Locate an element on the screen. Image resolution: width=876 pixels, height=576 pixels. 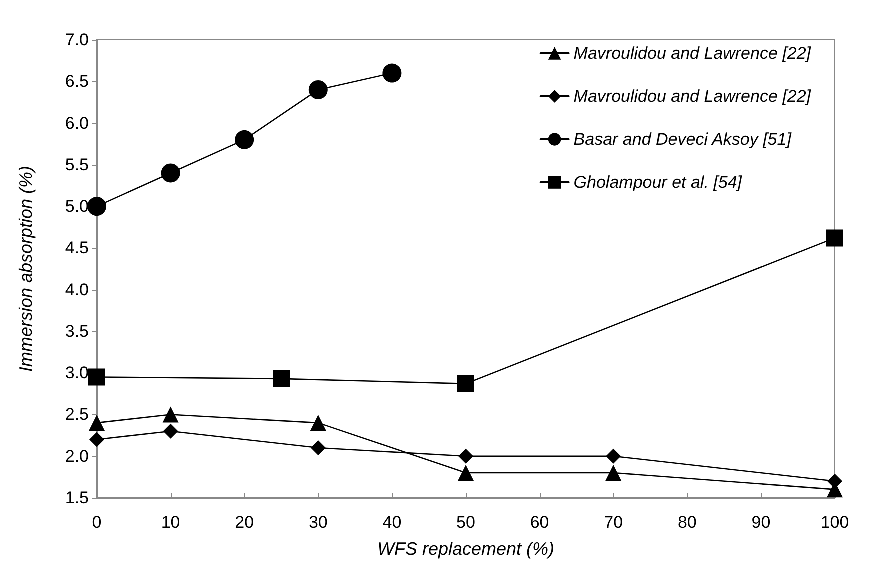
legend-label: Basar and Deveci Aksoy [51] is located at coordinates (683, 139).